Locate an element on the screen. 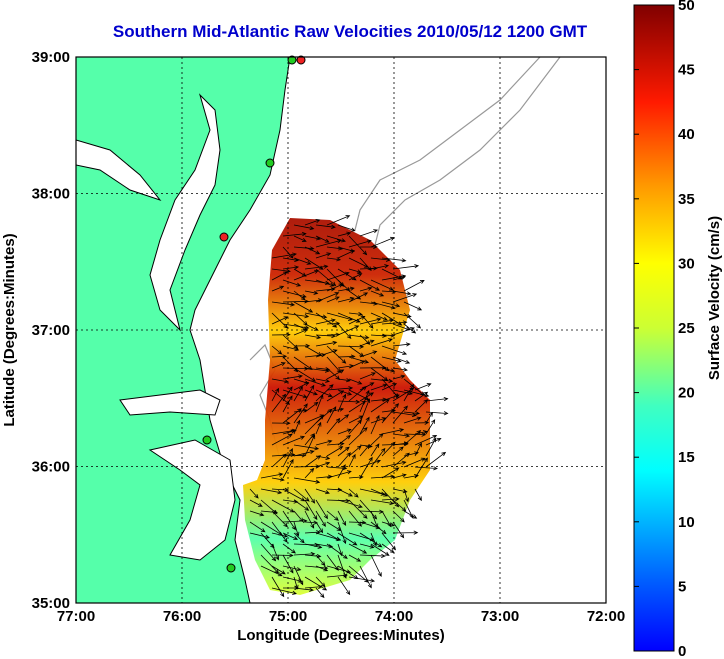 This screenshot has height=659, width=724. colorbar-tick-label: 0 is located at coordinates (682, 651).